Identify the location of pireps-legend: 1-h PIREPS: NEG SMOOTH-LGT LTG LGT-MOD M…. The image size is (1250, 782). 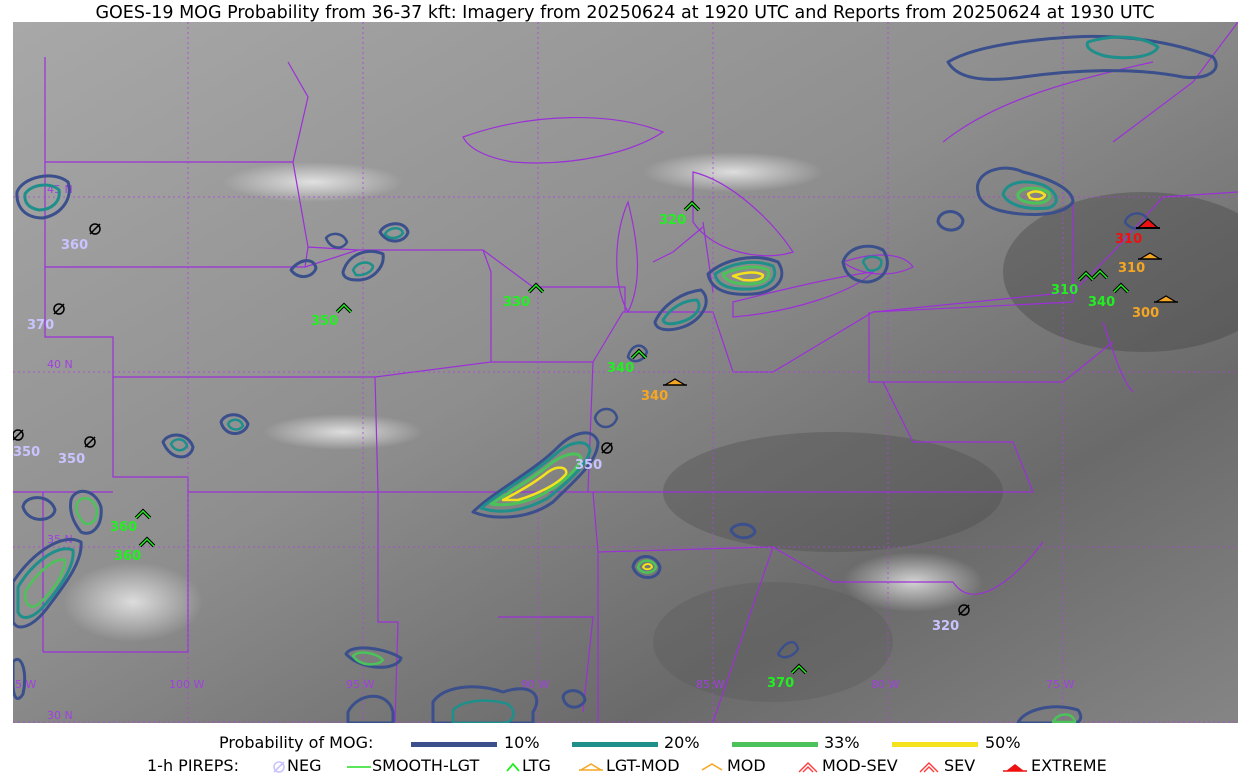
(625, 767).